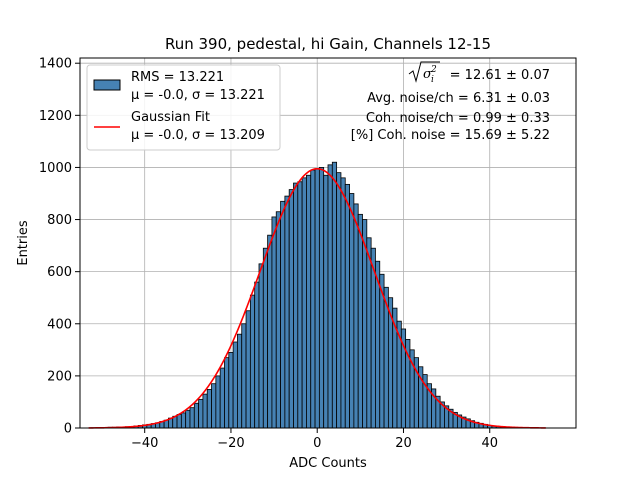  I want to click on y-tick-label: 1400, so click(55, 64).